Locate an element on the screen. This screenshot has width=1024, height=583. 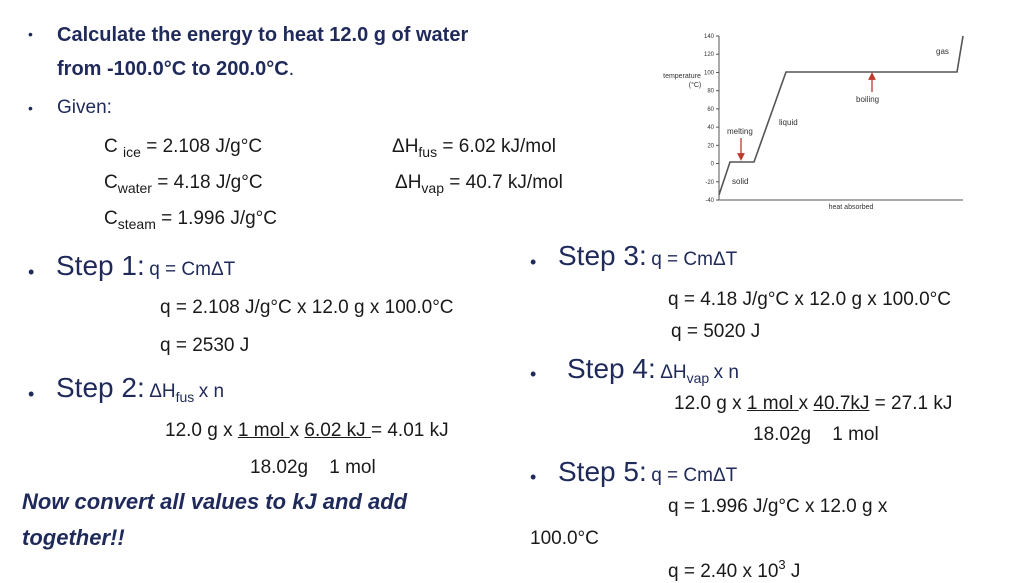
step2-calc-a: 12.0 g x is located at coordinates (201, 430).